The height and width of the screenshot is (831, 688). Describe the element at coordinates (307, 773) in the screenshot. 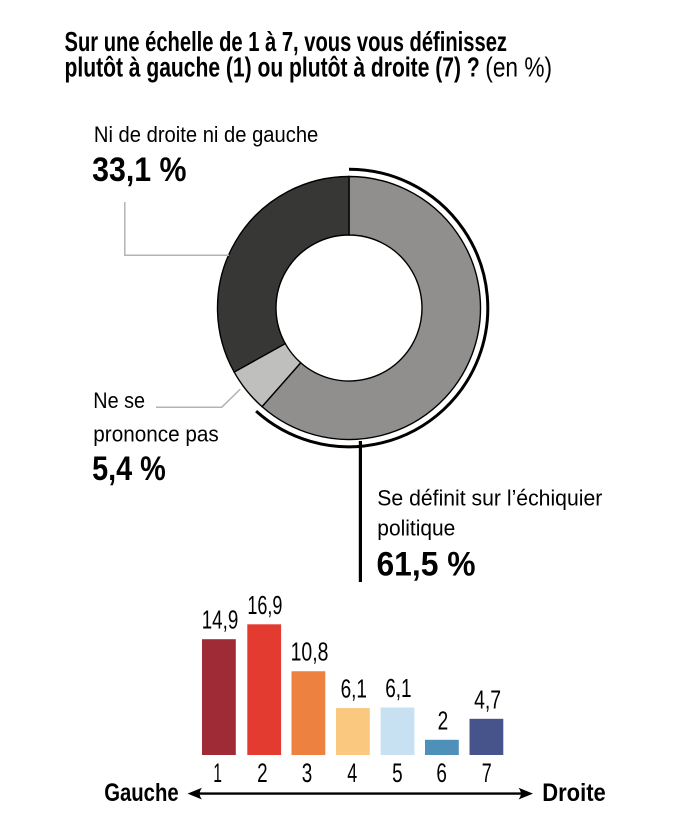

I see `svg-text: 3` at that location.